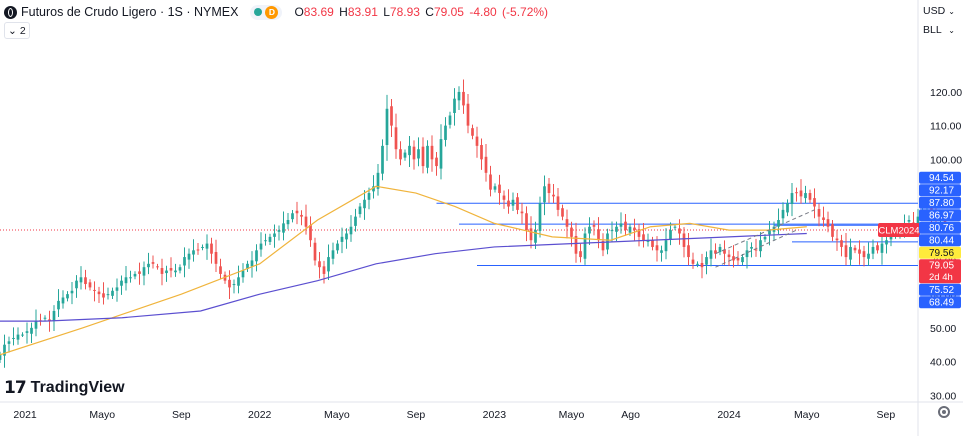 This screenshot has height=436, width=963. I want to click on indicator-count: 2, so click(22, 30).